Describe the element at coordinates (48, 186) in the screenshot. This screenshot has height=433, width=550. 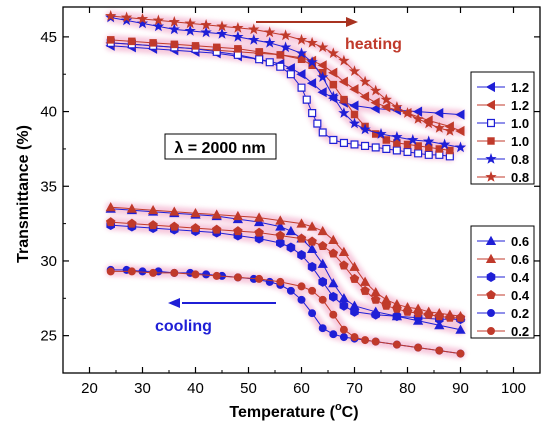
I see `y-tick-label: 35` at that location.